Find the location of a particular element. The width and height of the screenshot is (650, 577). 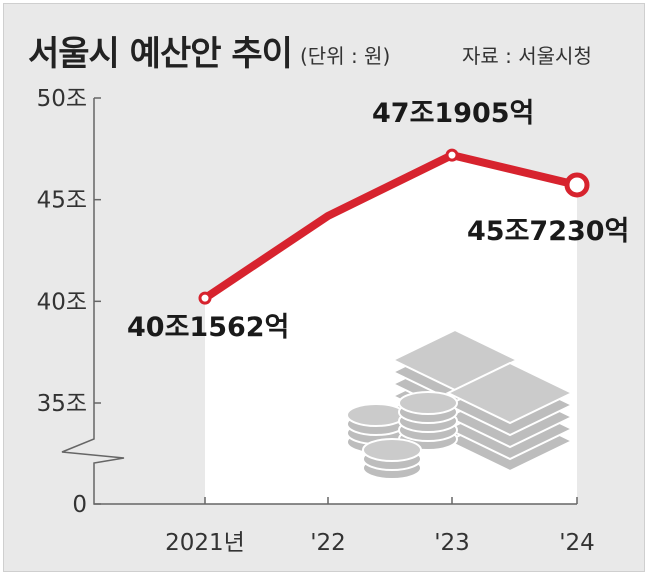

y-tick-label: 0 is located at coordinates (79, 505).